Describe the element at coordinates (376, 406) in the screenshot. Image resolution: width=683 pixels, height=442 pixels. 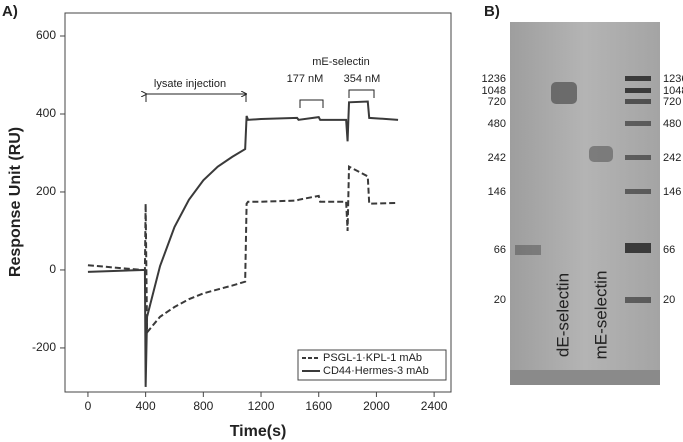
I see `x-tick-label: 2000` at that location.